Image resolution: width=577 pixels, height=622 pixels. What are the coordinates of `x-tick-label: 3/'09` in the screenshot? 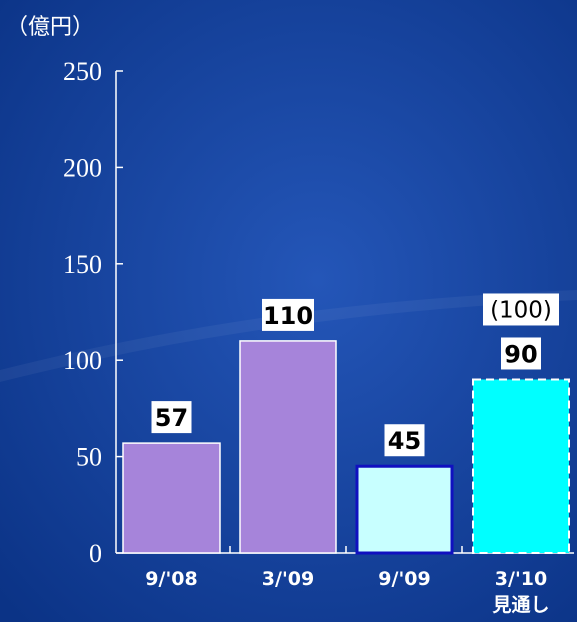 It's located at (288, 579).